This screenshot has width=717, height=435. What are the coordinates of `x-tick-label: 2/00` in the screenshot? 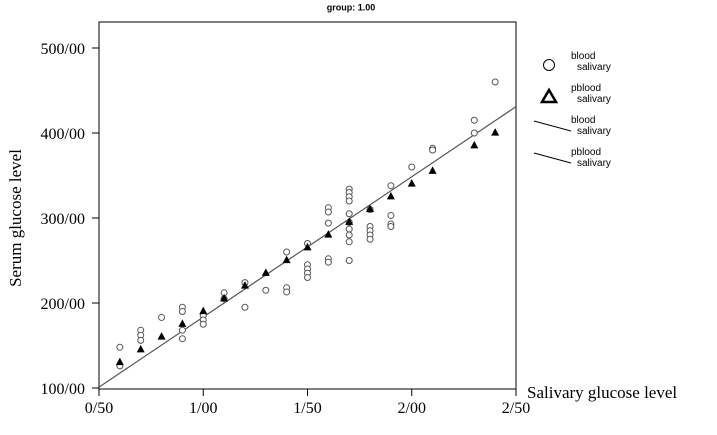 It's located at (412, 408).